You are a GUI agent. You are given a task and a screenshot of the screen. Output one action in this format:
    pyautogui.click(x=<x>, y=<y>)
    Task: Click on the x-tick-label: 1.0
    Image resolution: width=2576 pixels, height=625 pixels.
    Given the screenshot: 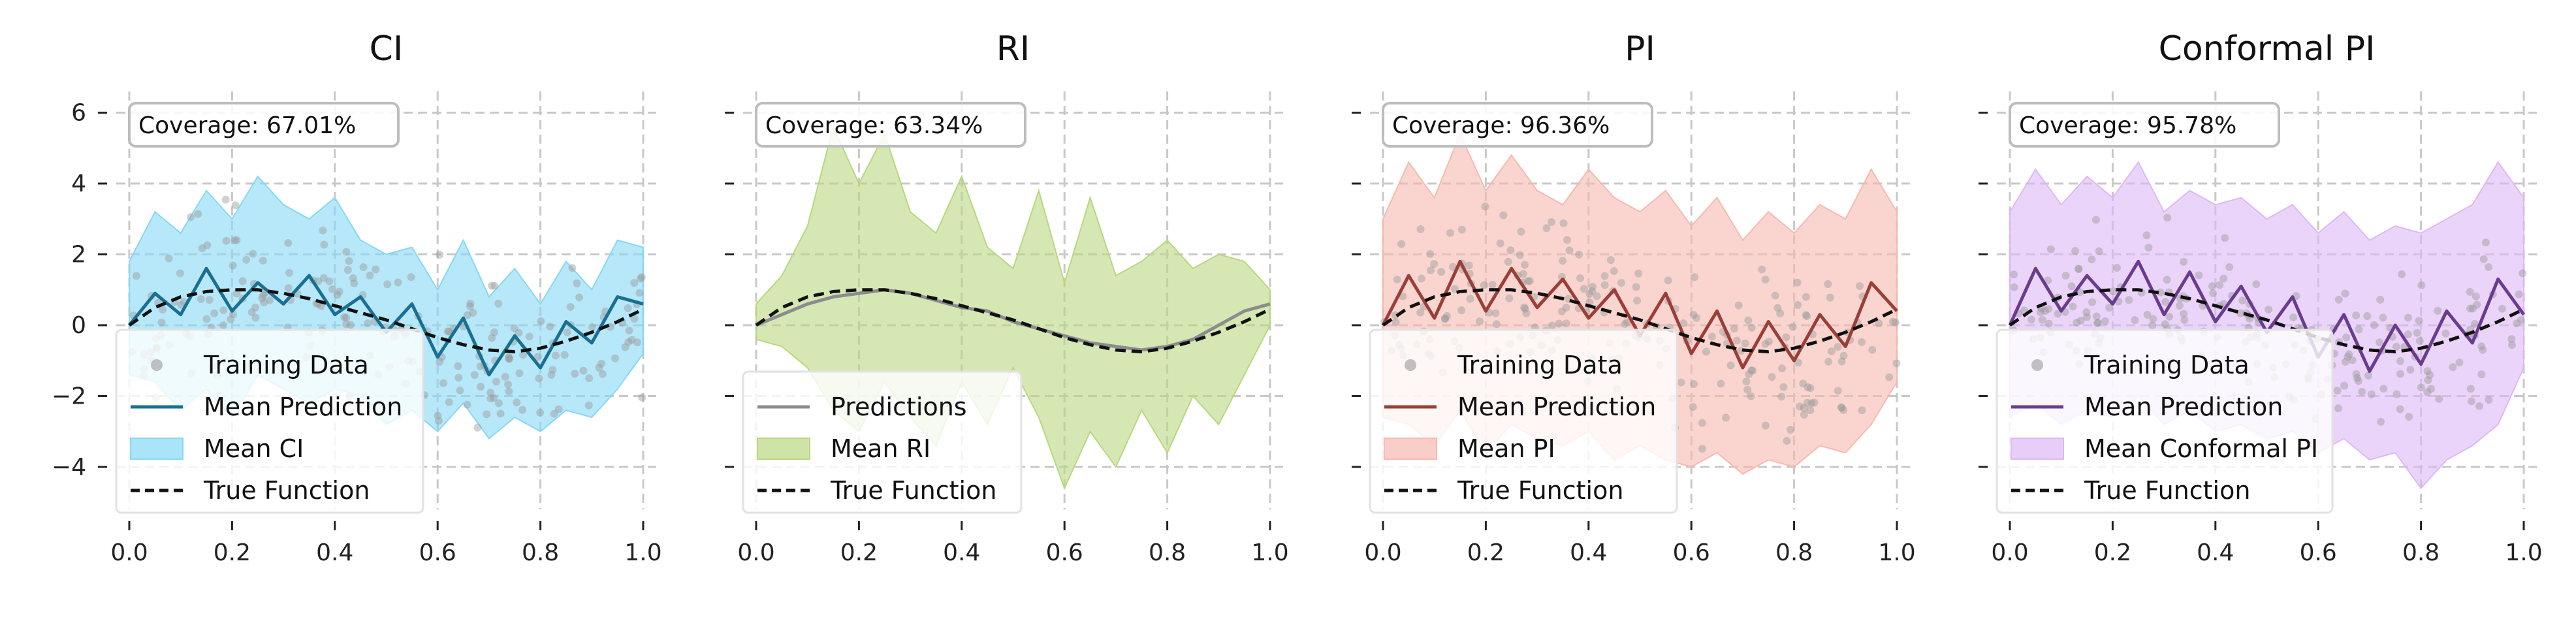 What is the action you would take?
    pyautogui.click(x=1896, y=552)
    